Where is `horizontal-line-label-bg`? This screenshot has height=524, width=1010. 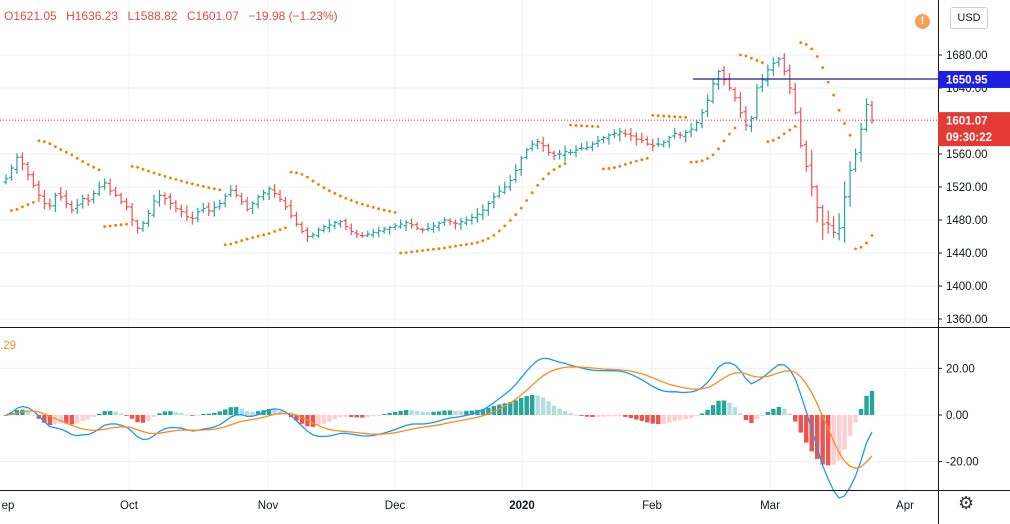
horizontal-line-label-bg is located at coordinates (974, 79).